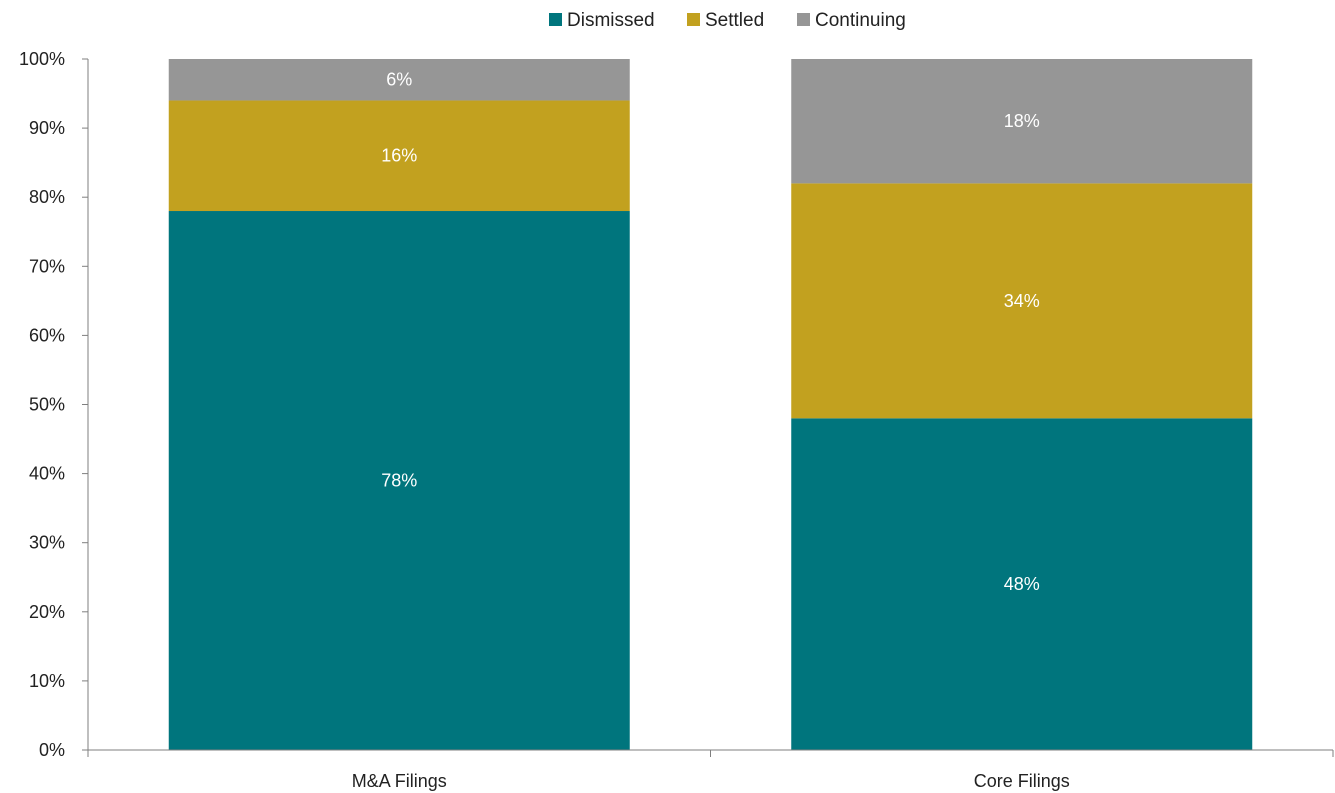  What do you see at coordinates (47, 335) in the screenshot?
I see `y-tick-label: 60%` at bounding box center [47, 335].